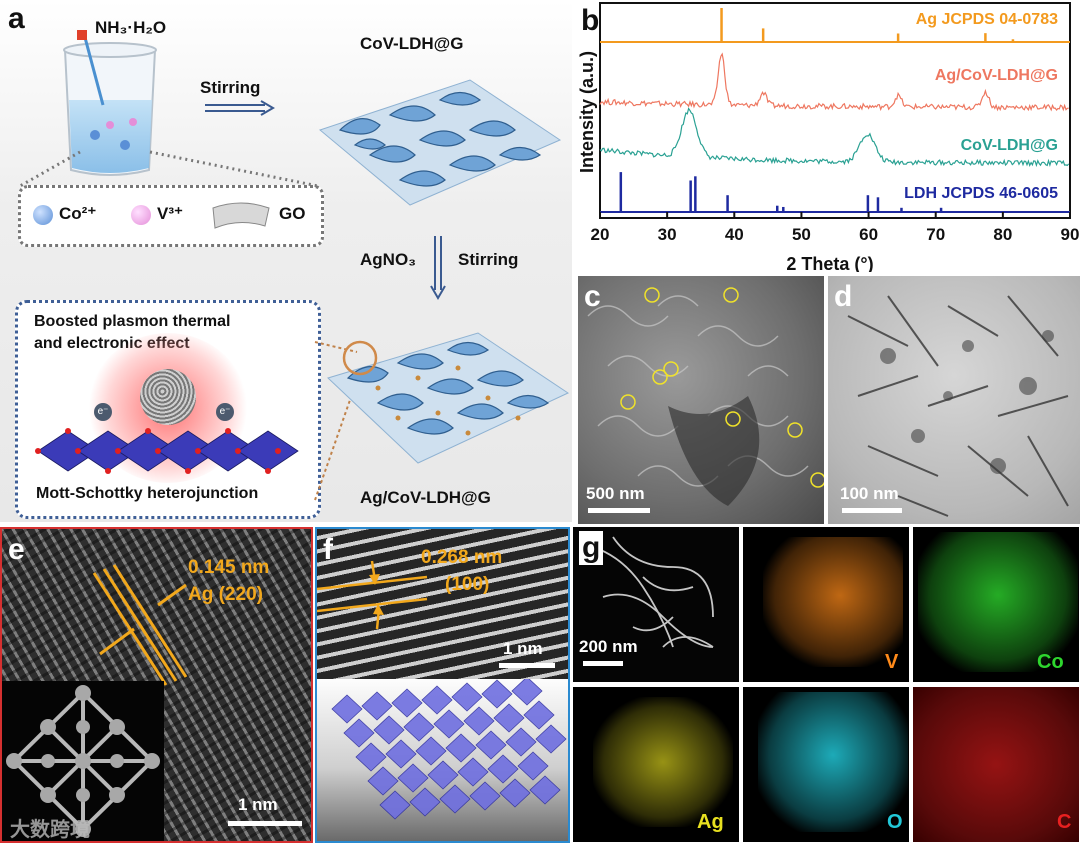  Describe the element at coordinates (734, 234) in the screenshot. I see `x-tick-label: 40` at that location.